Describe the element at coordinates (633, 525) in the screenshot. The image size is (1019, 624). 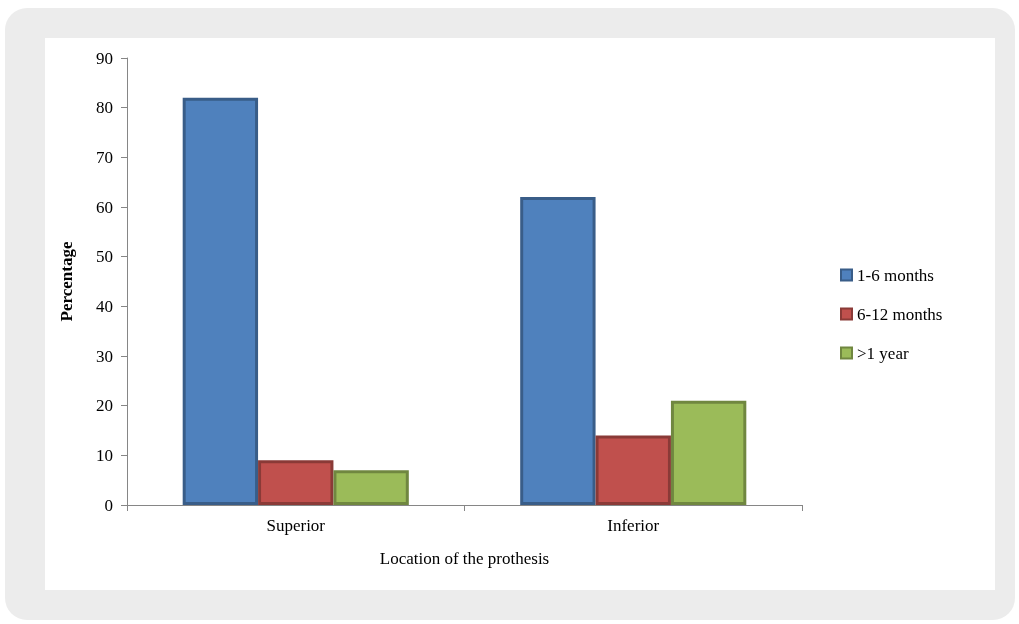
I see `x-tick-label: Inferior` at that location.